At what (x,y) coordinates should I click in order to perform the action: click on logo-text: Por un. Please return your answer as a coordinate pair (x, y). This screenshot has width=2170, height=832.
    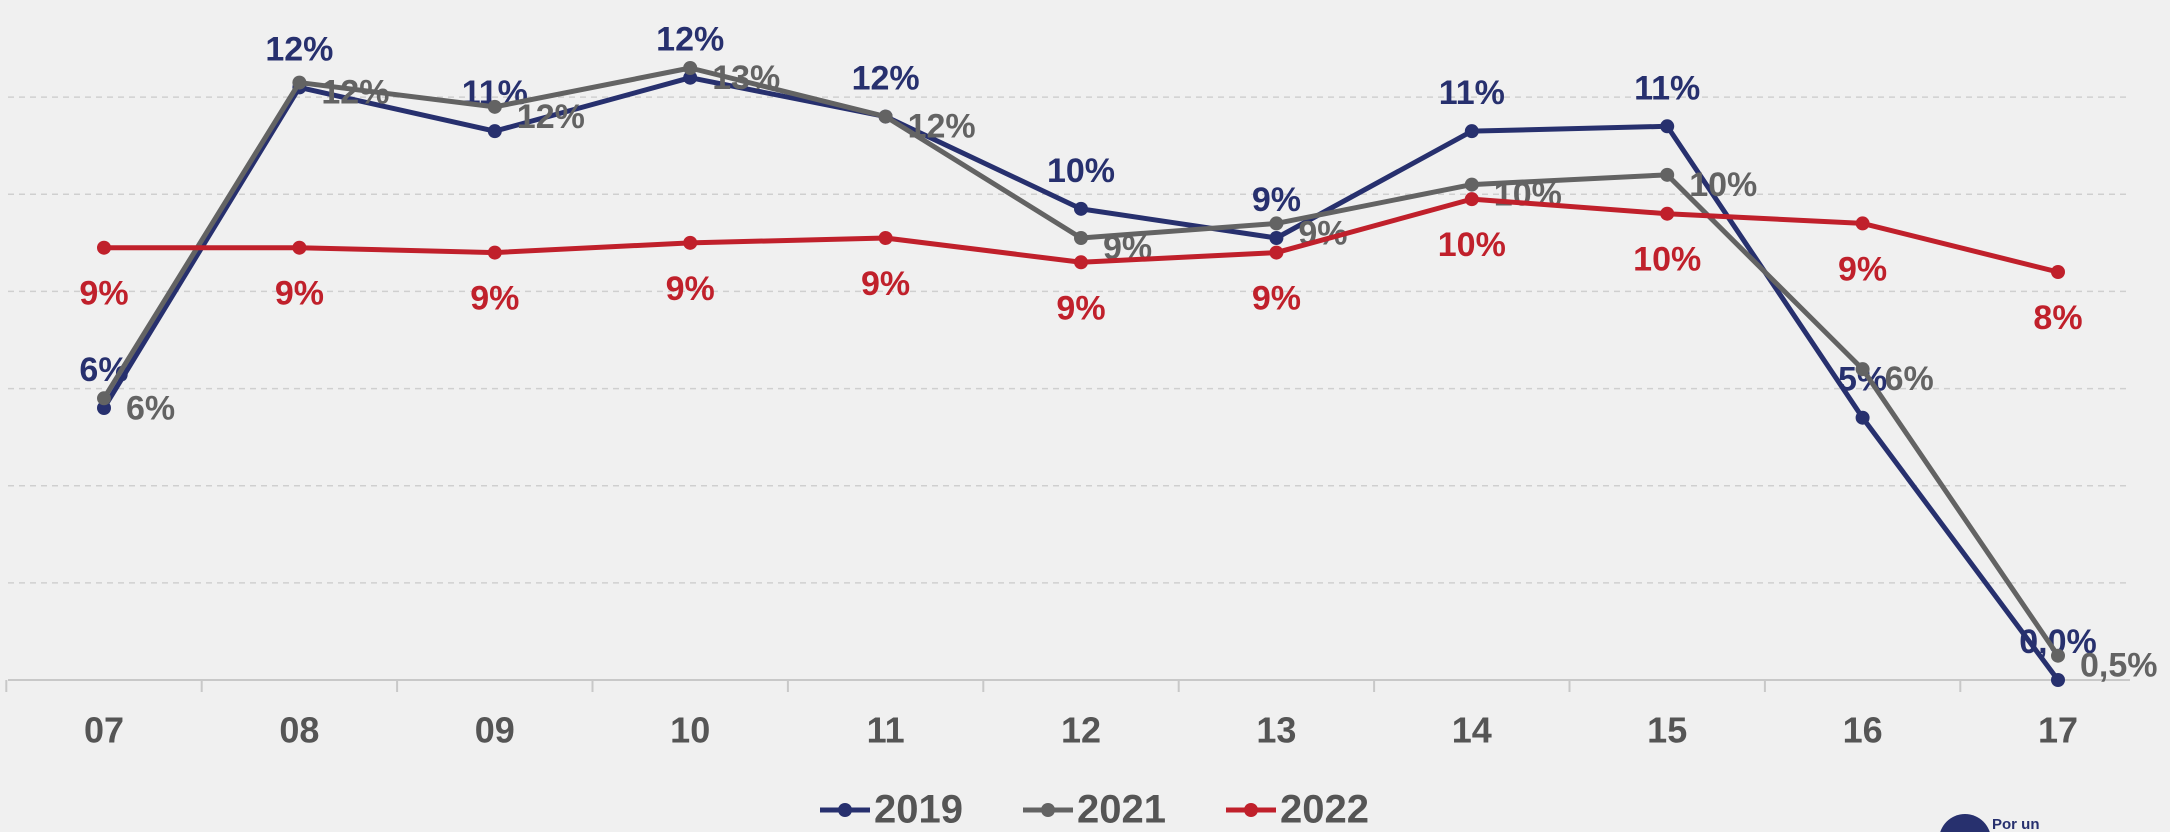
    Looking at the image, I should click on (2016, 824).